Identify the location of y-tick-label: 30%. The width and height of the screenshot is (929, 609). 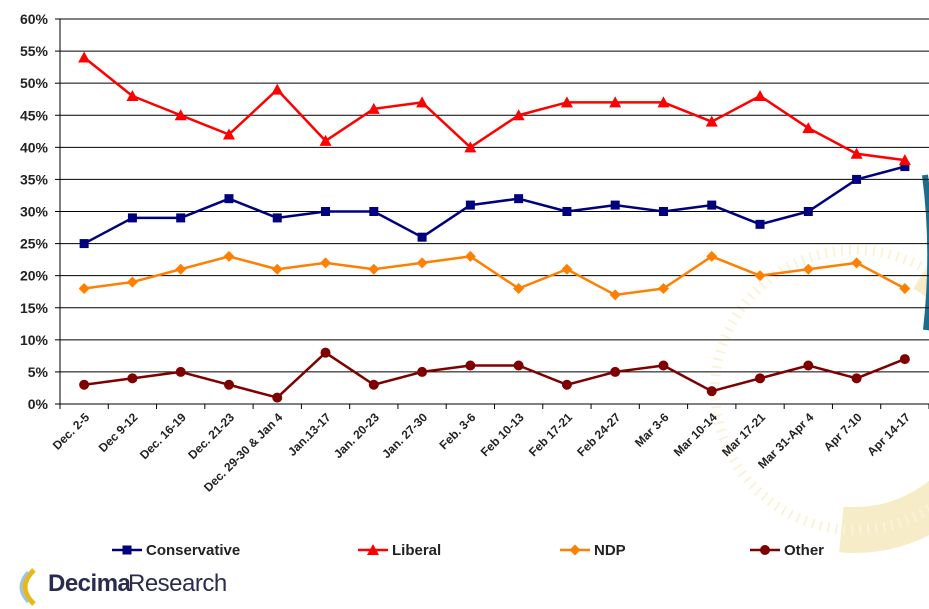
(34, 212).